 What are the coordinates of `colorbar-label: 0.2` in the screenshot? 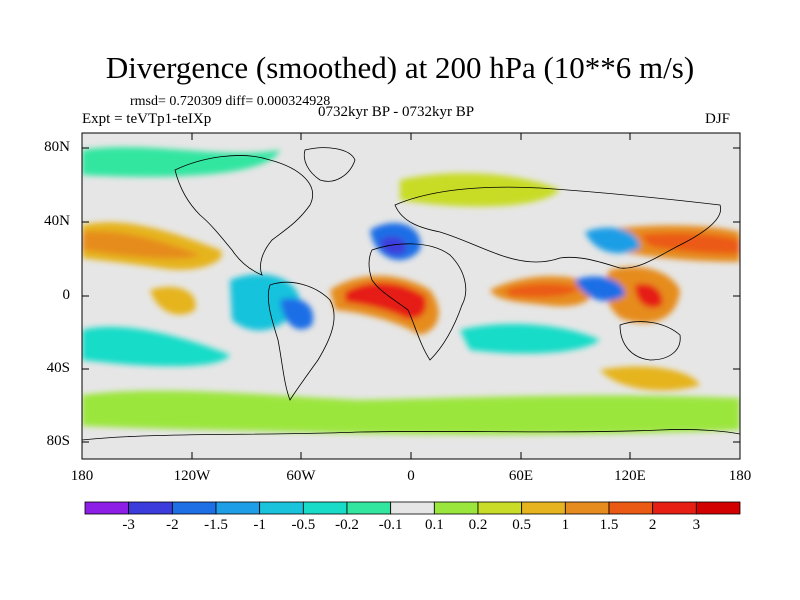 It's located at (478, 525).